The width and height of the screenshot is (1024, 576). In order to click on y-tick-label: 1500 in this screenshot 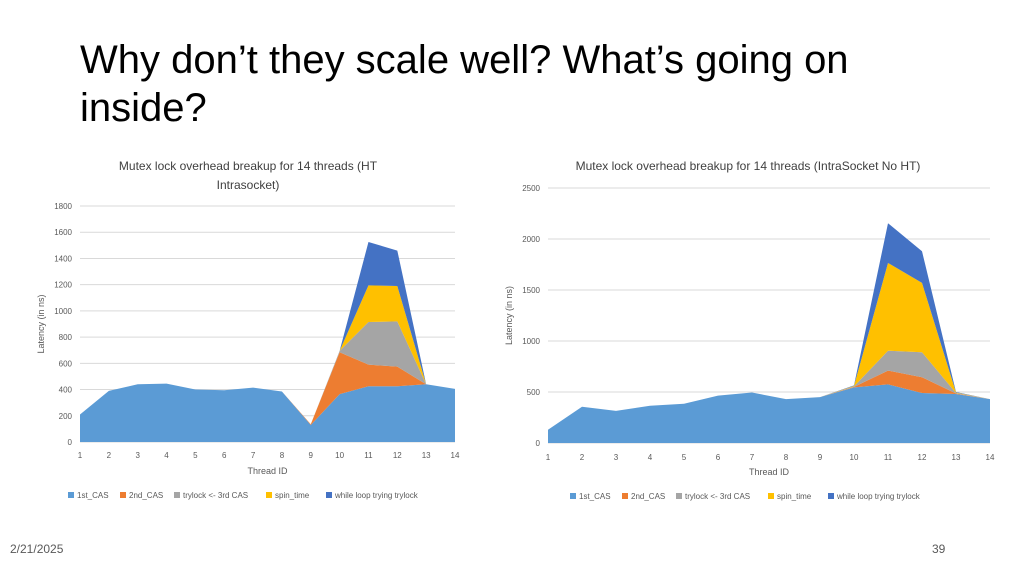, I will do `click(531, 290)`.